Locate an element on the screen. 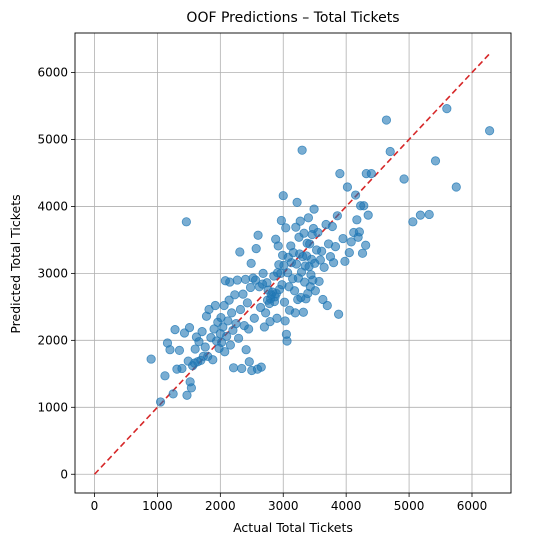 The height and width of the screenshot is (549, 549). y-tick-label: 0 is located at coordinates (64, 474).